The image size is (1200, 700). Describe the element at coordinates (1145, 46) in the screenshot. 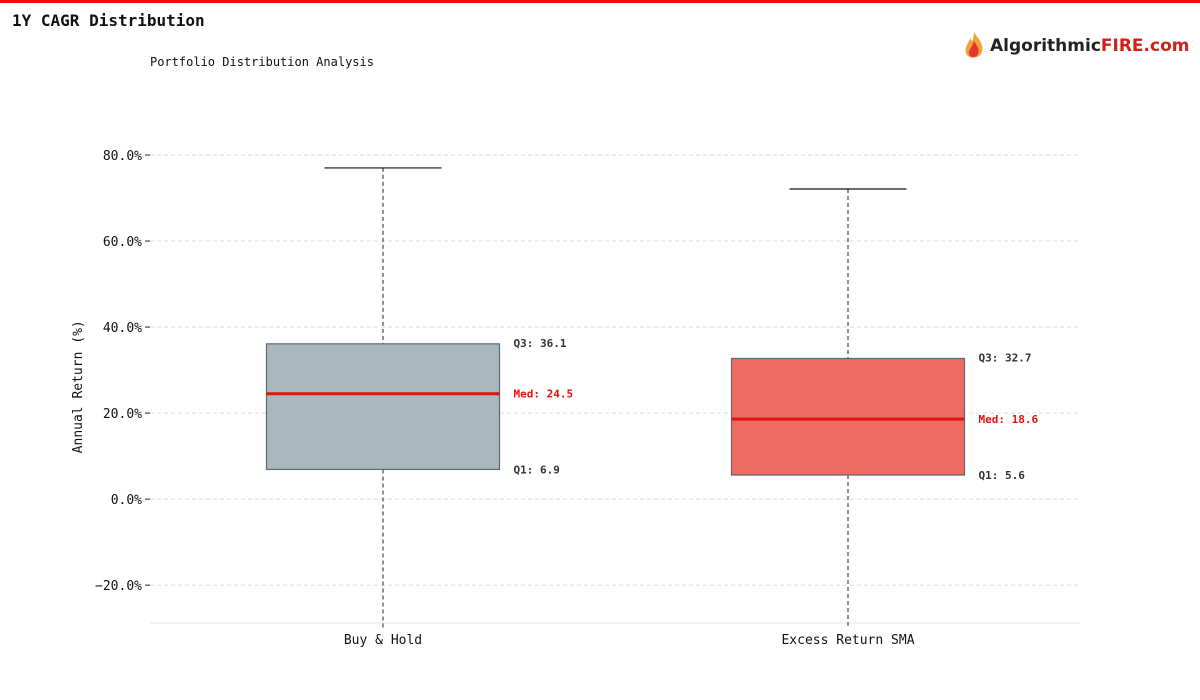

I see `logo-text-fire: FIRE.com` at that location.